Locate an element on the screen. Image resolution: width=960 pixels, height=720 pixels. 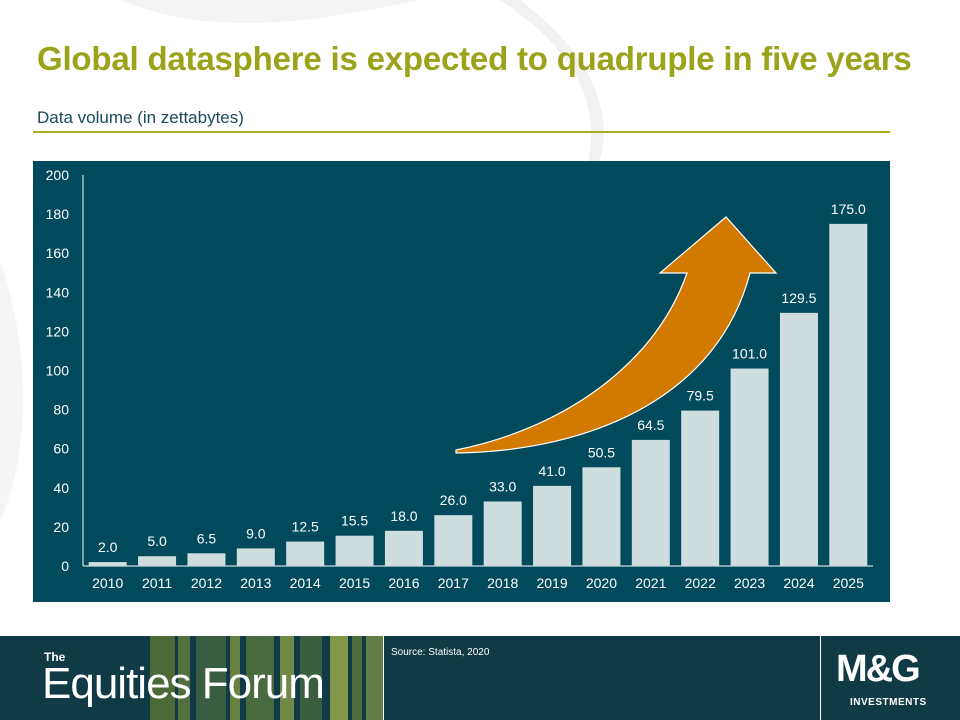
title-divider is located at coordinates (461, 132).